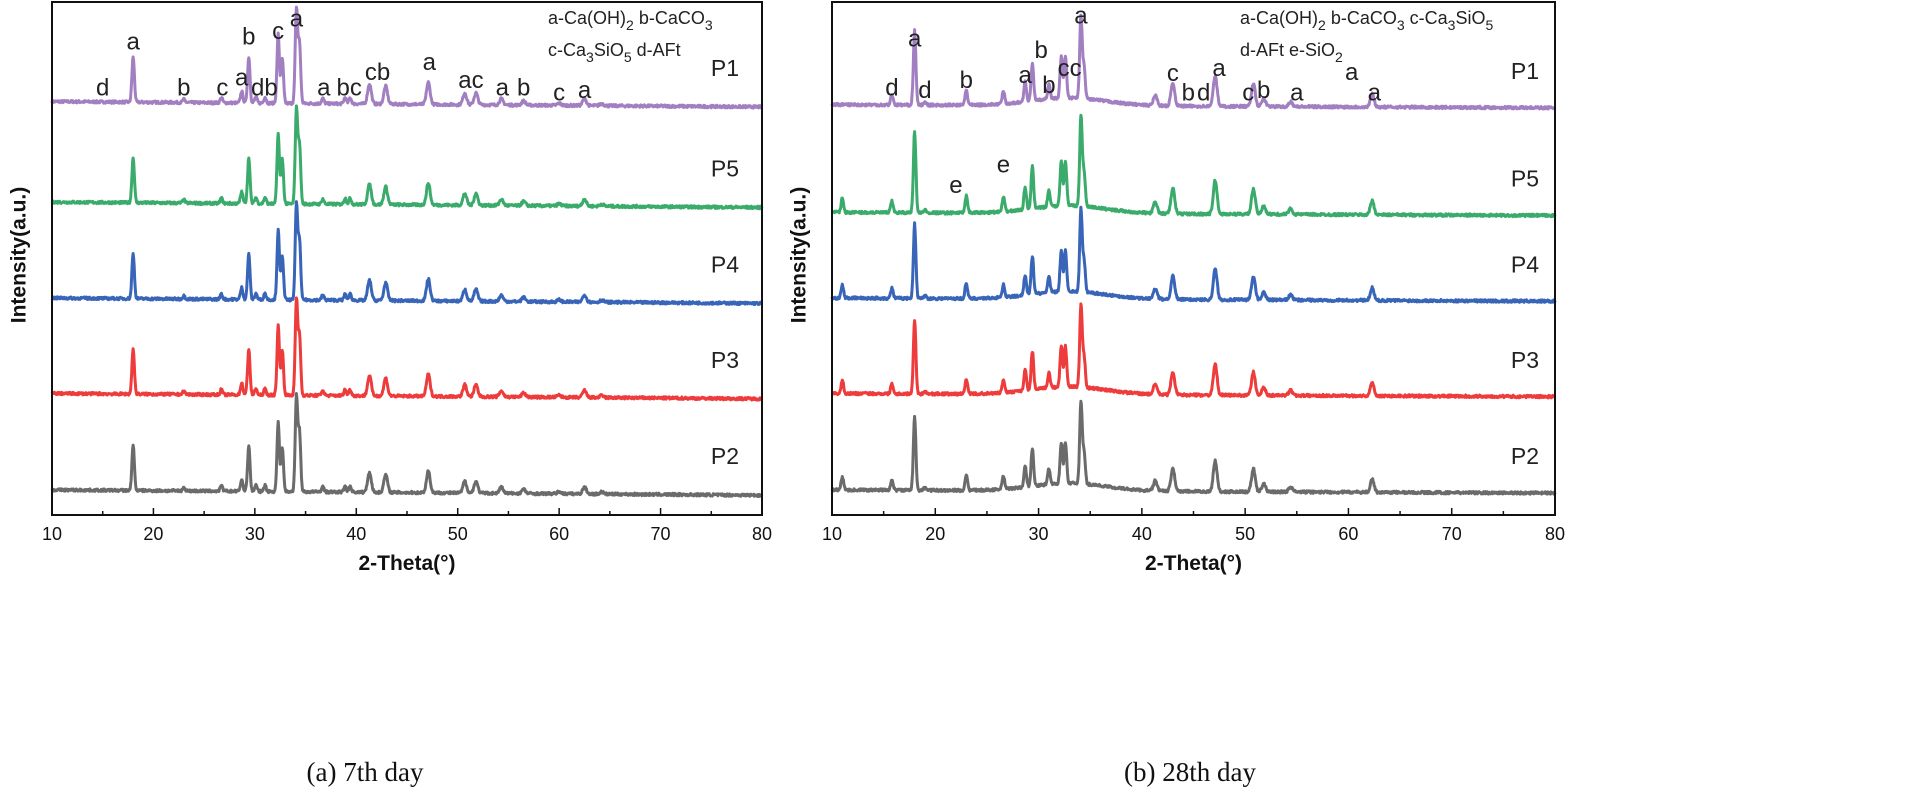 The image size is (1925, 797). What do you see at coordinates (630, 20) in the screenshot?
I see `legend-entry: a-Ca(OH)2​ b-CaCO3​` at bounding box center [630, 20].